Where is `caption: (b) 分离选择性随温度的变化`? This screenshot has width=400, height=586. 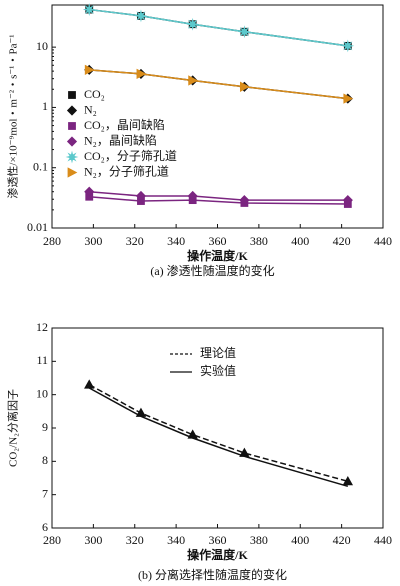
caption: (b) 分离选择性随温度的变化 is located at coordinates (212, 574).